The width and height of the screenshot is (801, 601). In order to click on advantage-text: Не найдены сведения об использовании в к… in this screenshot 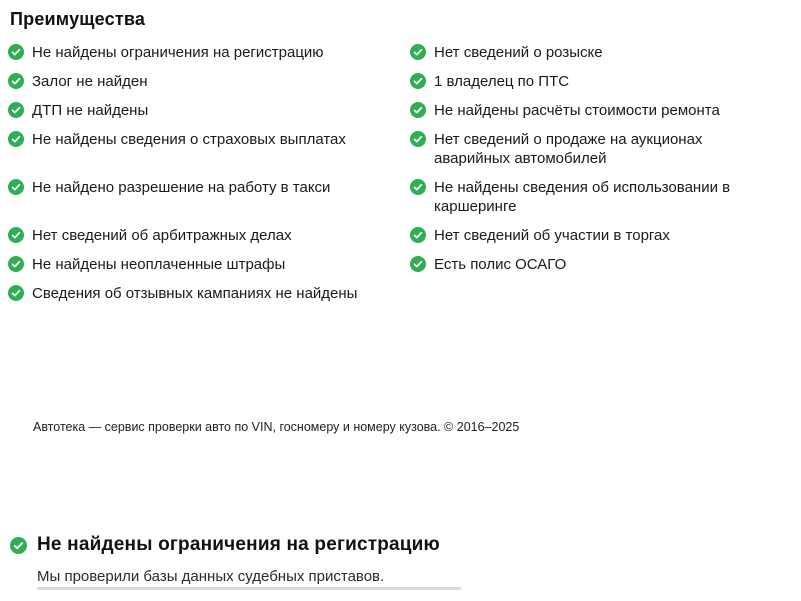, I will do `click(582, 197)`.